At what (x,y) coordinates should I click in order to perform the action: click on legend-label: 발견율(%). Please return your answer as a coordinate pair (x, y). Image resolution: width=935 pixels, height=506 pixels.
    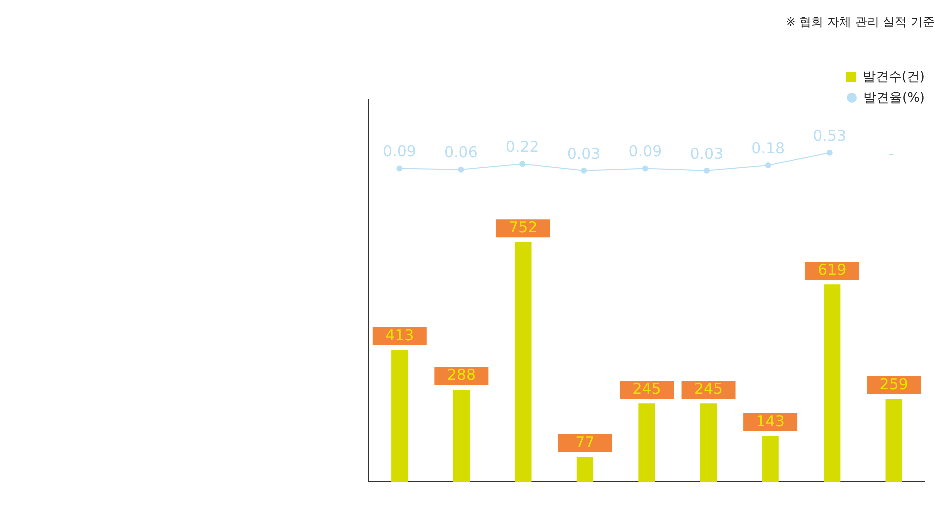
    Looking at the image, I should click on (894, 98).